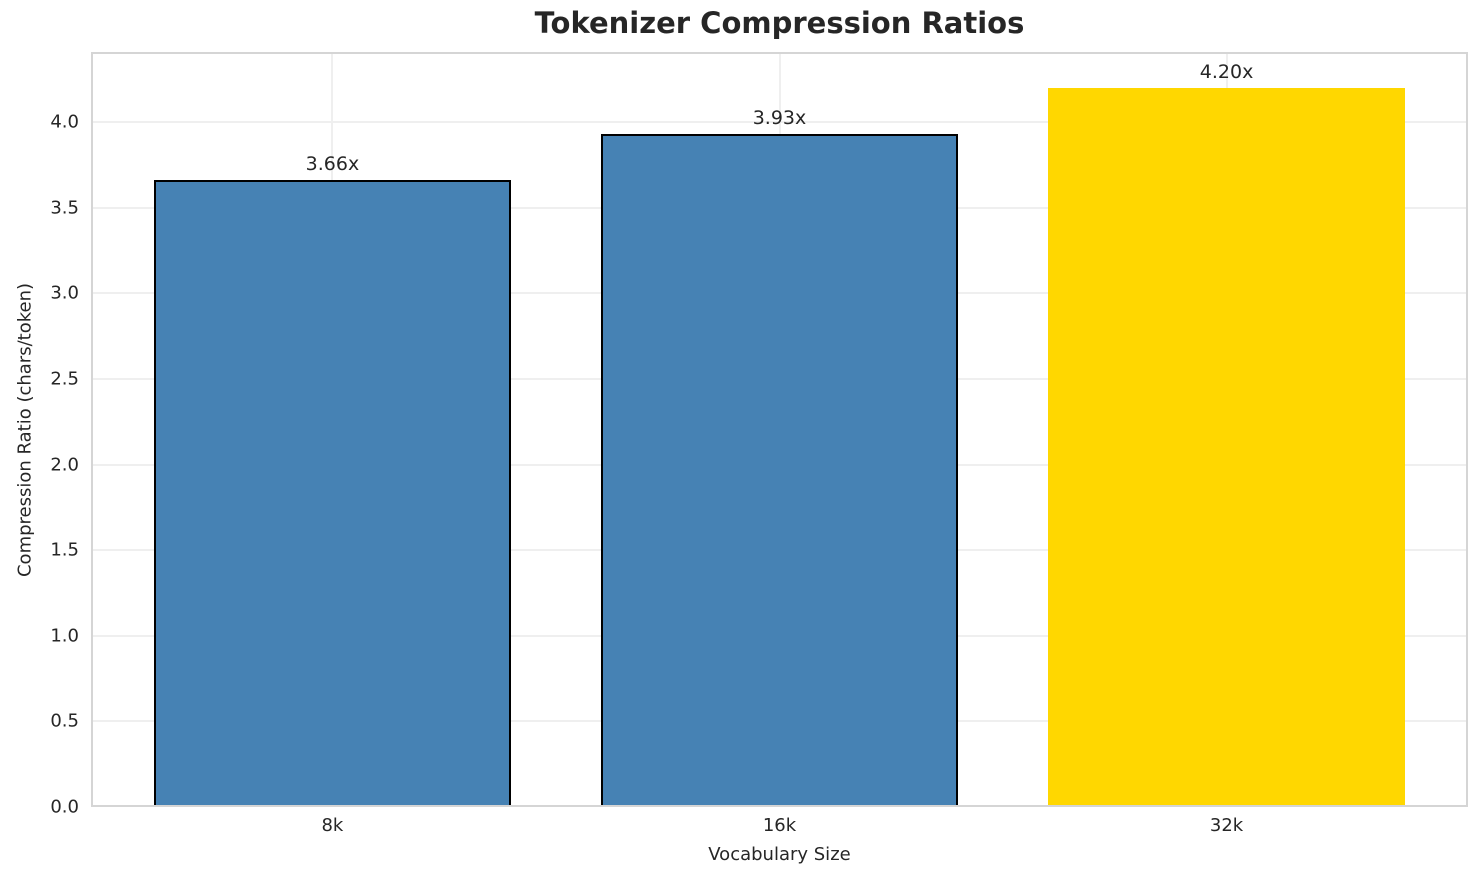 The image size is (1484, 885). What do you see at coordinates (64, 636) in the screenshot?
I see `y-tick-label: 1.0` at bounding box center [64, 636].